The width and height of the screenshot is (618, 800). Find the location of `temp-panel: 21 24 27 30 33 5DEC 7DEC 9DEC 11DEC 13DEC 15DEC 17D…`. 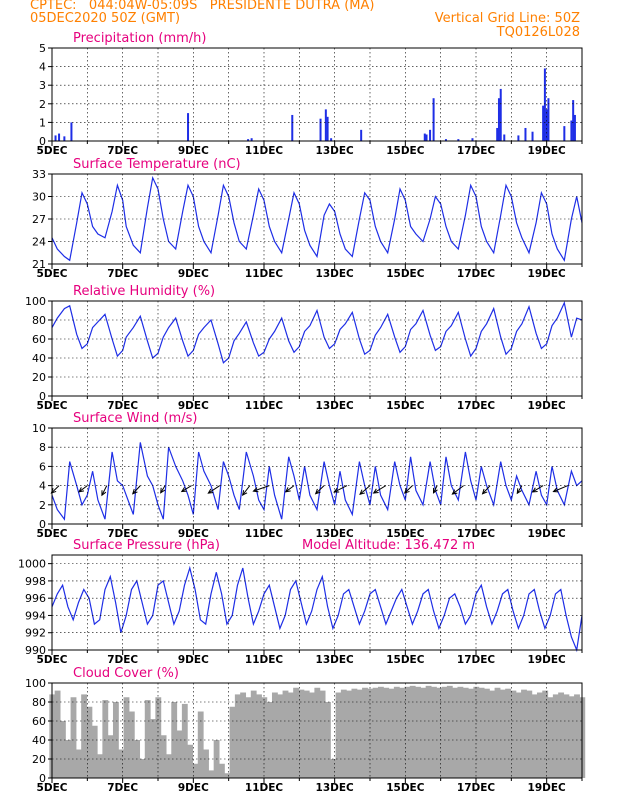

temp-panel: 21 24 27 30 33 5DEC 7DEC 9DEC 11DEC 13DEC 15DEC 17D… is located at coordinates (307, 218).